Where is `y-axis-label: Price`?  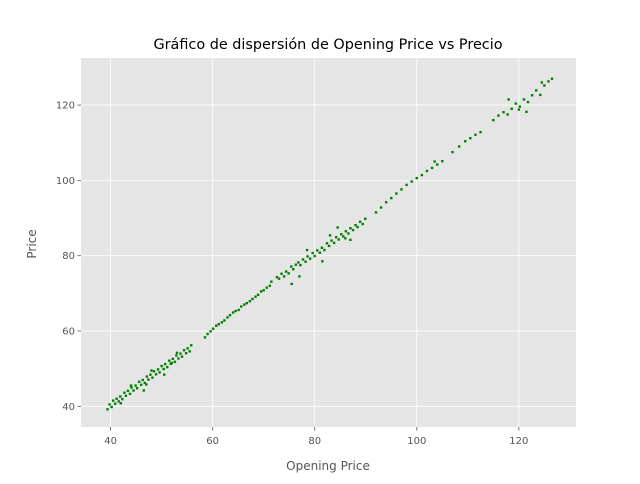
y-axis-label: Price is located at coordinates (32, 243).